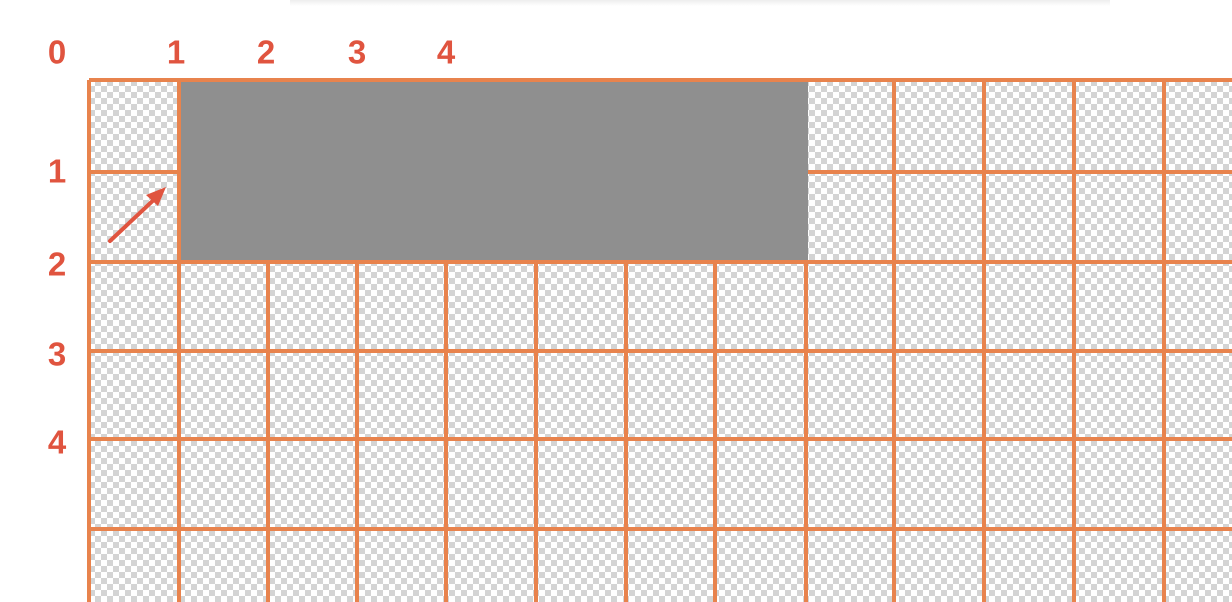 This screenshot has width=1232, height=602. I want to click on row-label-1: 1, so click(57, 171).